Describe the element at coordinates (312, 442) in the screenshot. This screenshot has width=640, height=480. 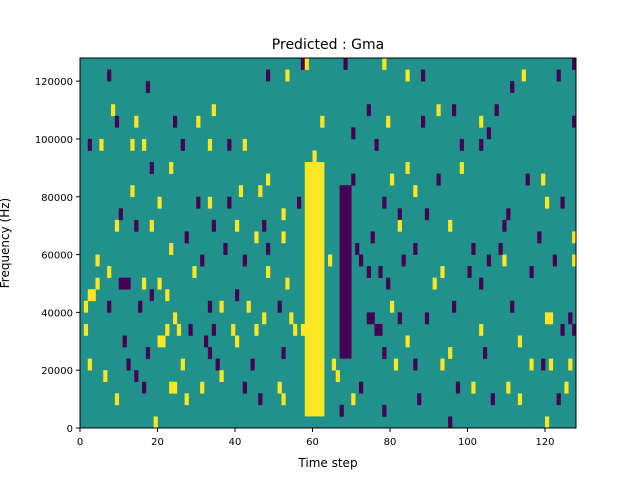
I see `x-tick-label: 60` at that location.